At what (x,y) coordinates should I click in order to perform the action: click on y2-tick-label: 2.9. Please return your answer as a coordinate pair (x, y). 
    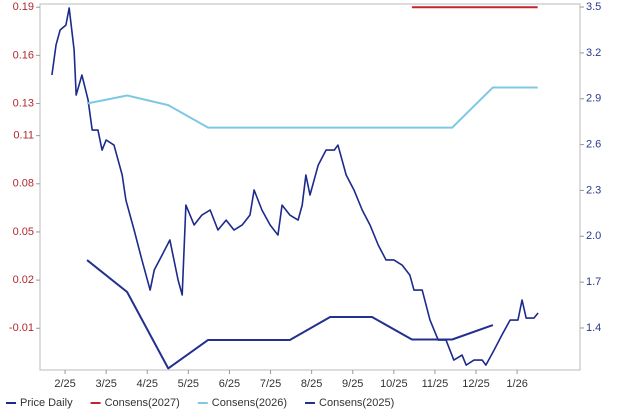
    Looking at the image, I should click on (593, 99).